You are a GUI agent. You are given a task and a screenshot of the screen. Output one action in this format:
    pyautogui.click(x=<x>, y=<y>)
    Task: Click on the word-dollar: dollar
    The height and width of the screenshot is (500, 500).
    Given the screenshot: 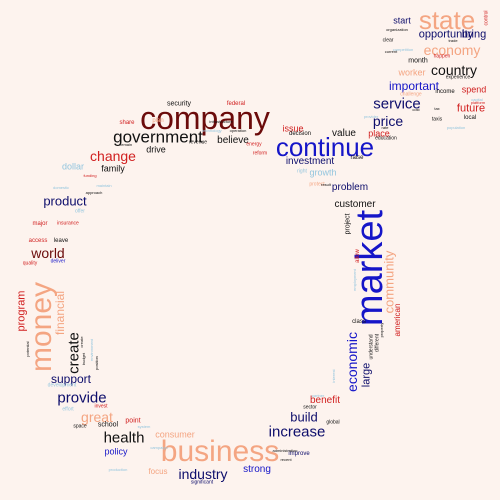 What is the action you would take?
    pyautogui.click(x=73, y=166)
    